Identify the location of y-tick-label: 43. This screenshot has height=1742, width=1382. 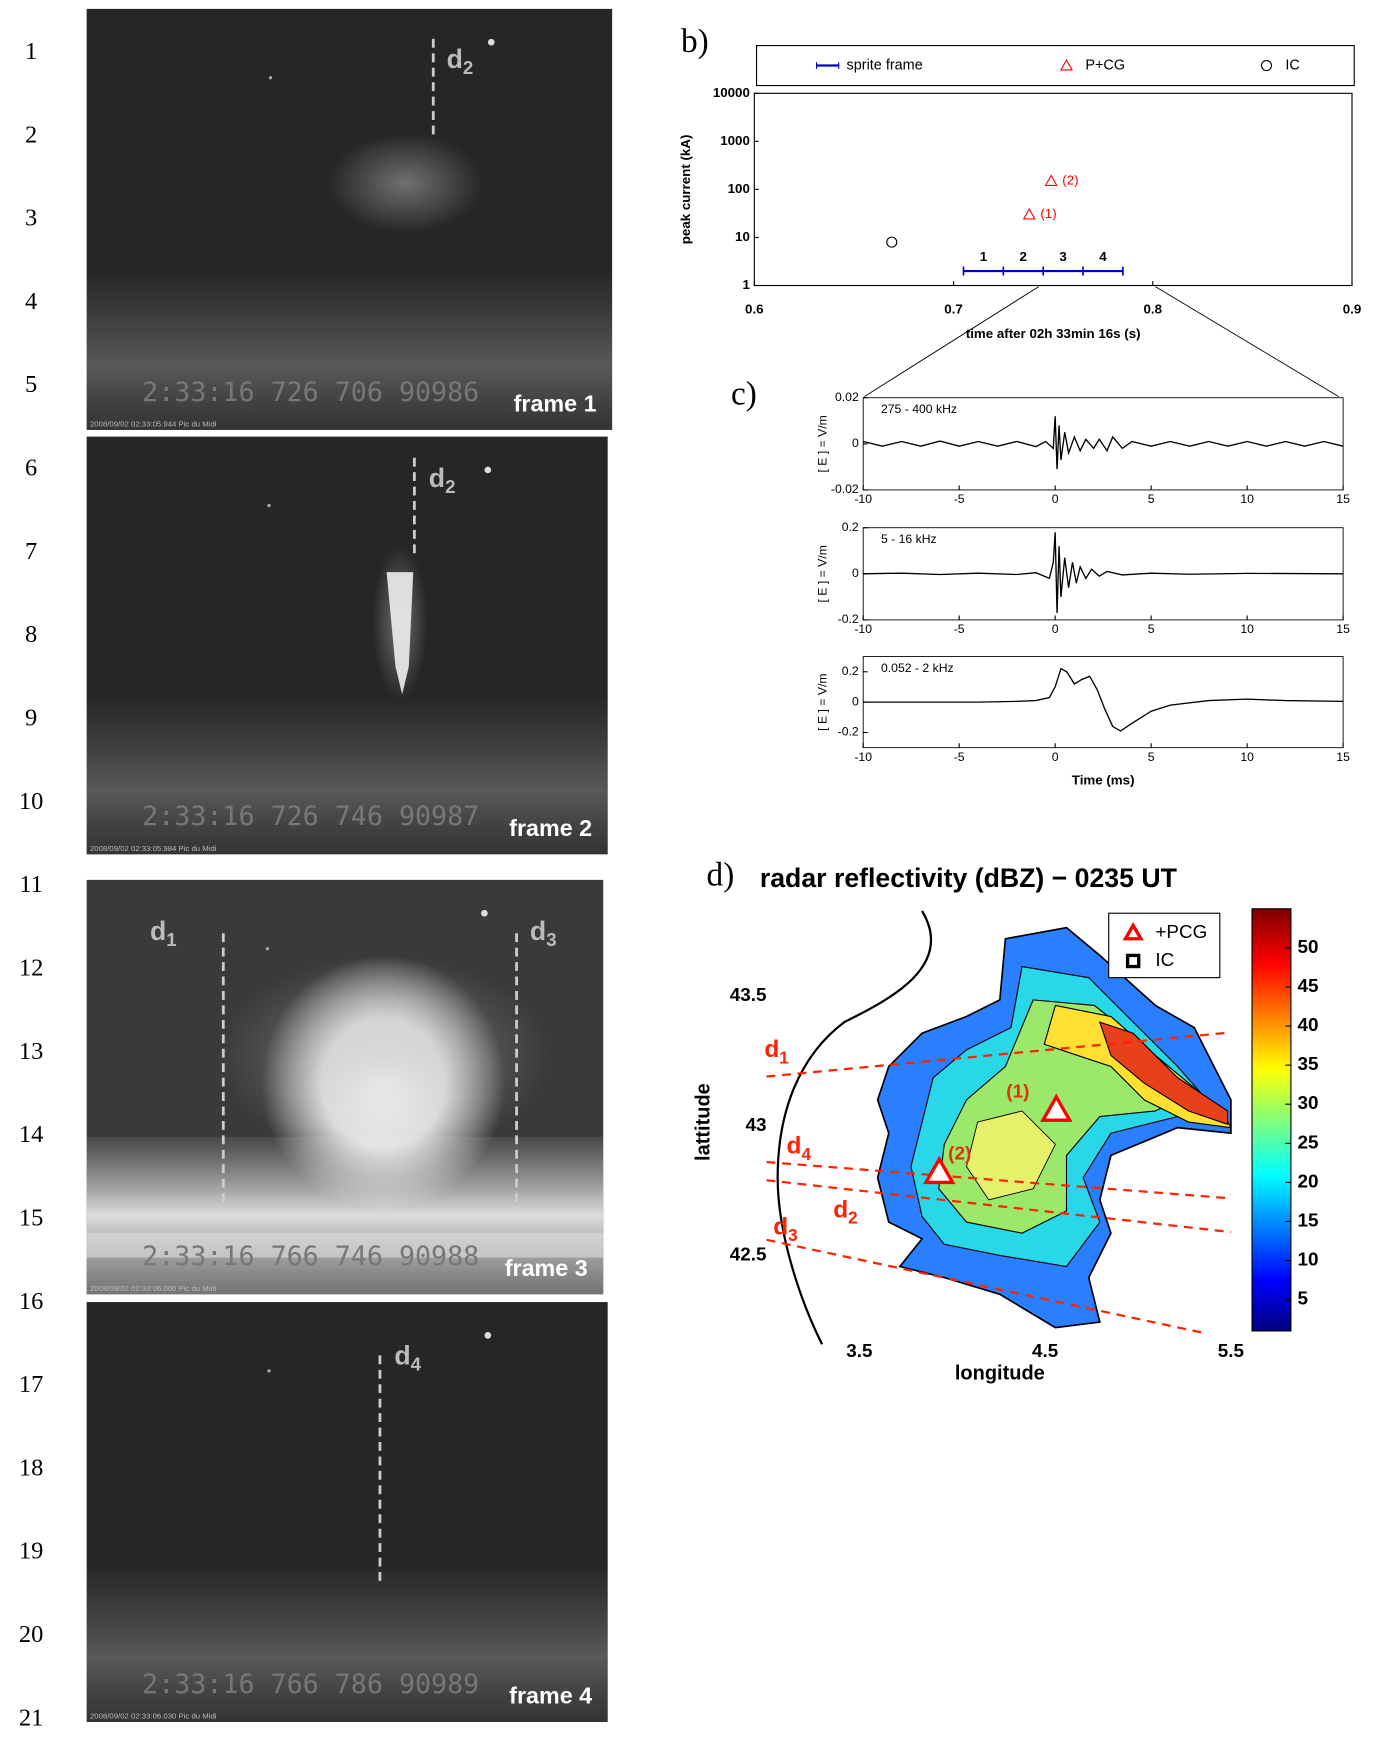
(756, 1125).